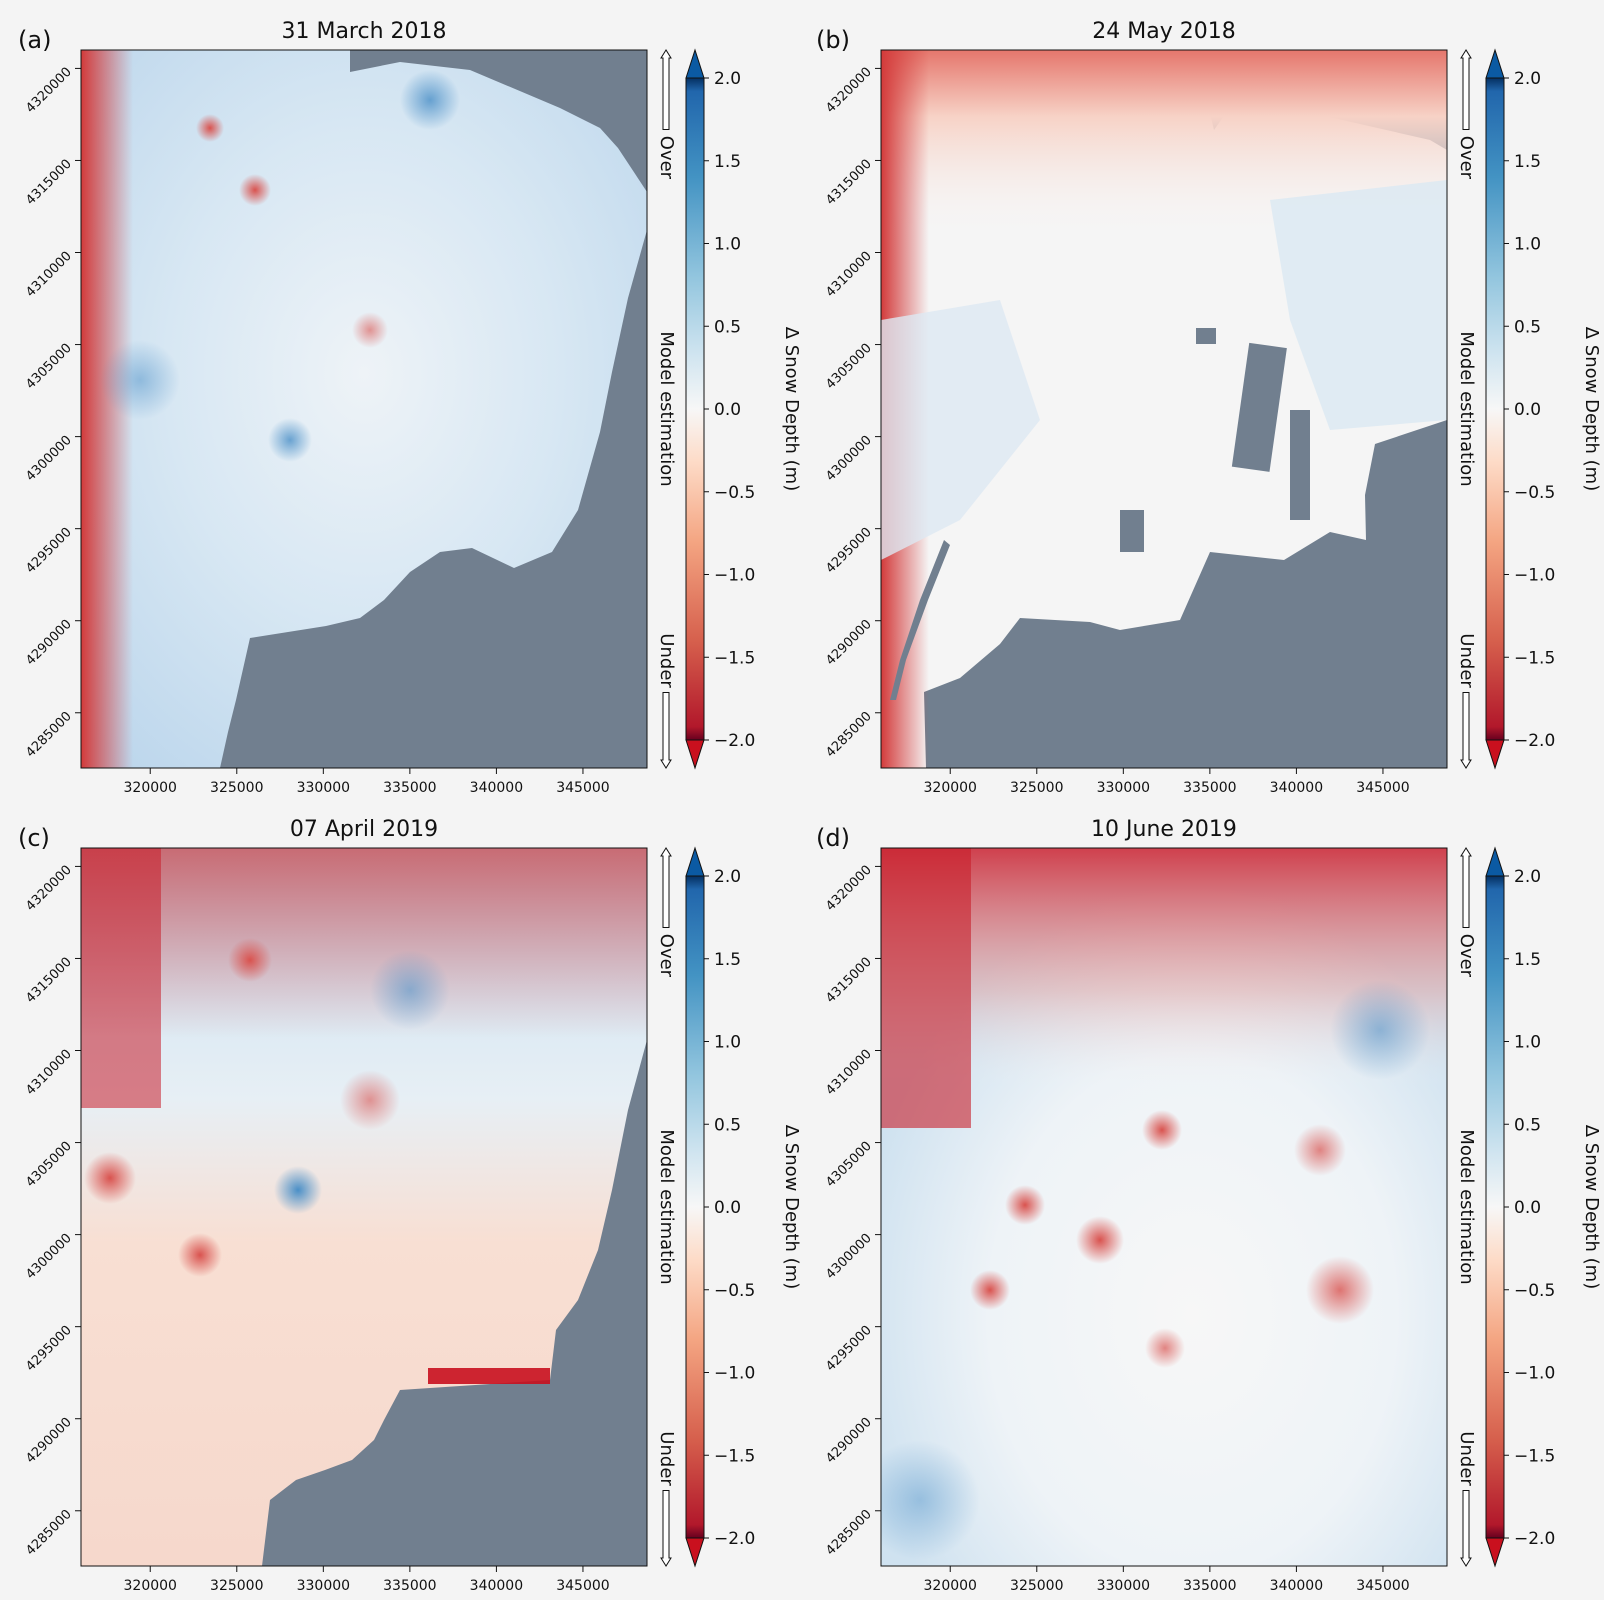 This screenshot has height=1600, width=1604. What do you see at coordinates (49, 275) in the screenshot?
I see `y-tick-label: 4310000` at bounding box center [49, 275].